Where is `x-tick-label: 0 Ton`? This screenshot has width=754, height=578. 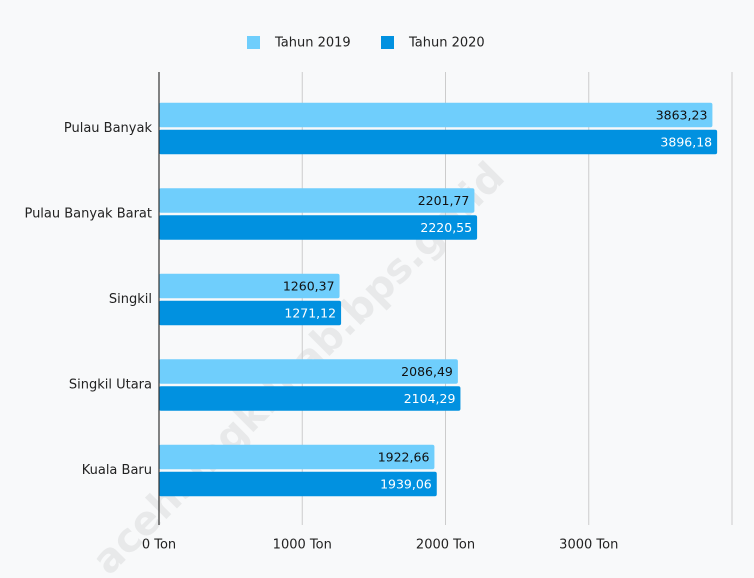 x-tick-label: 0 Ton is located at coordinates (159, 545).